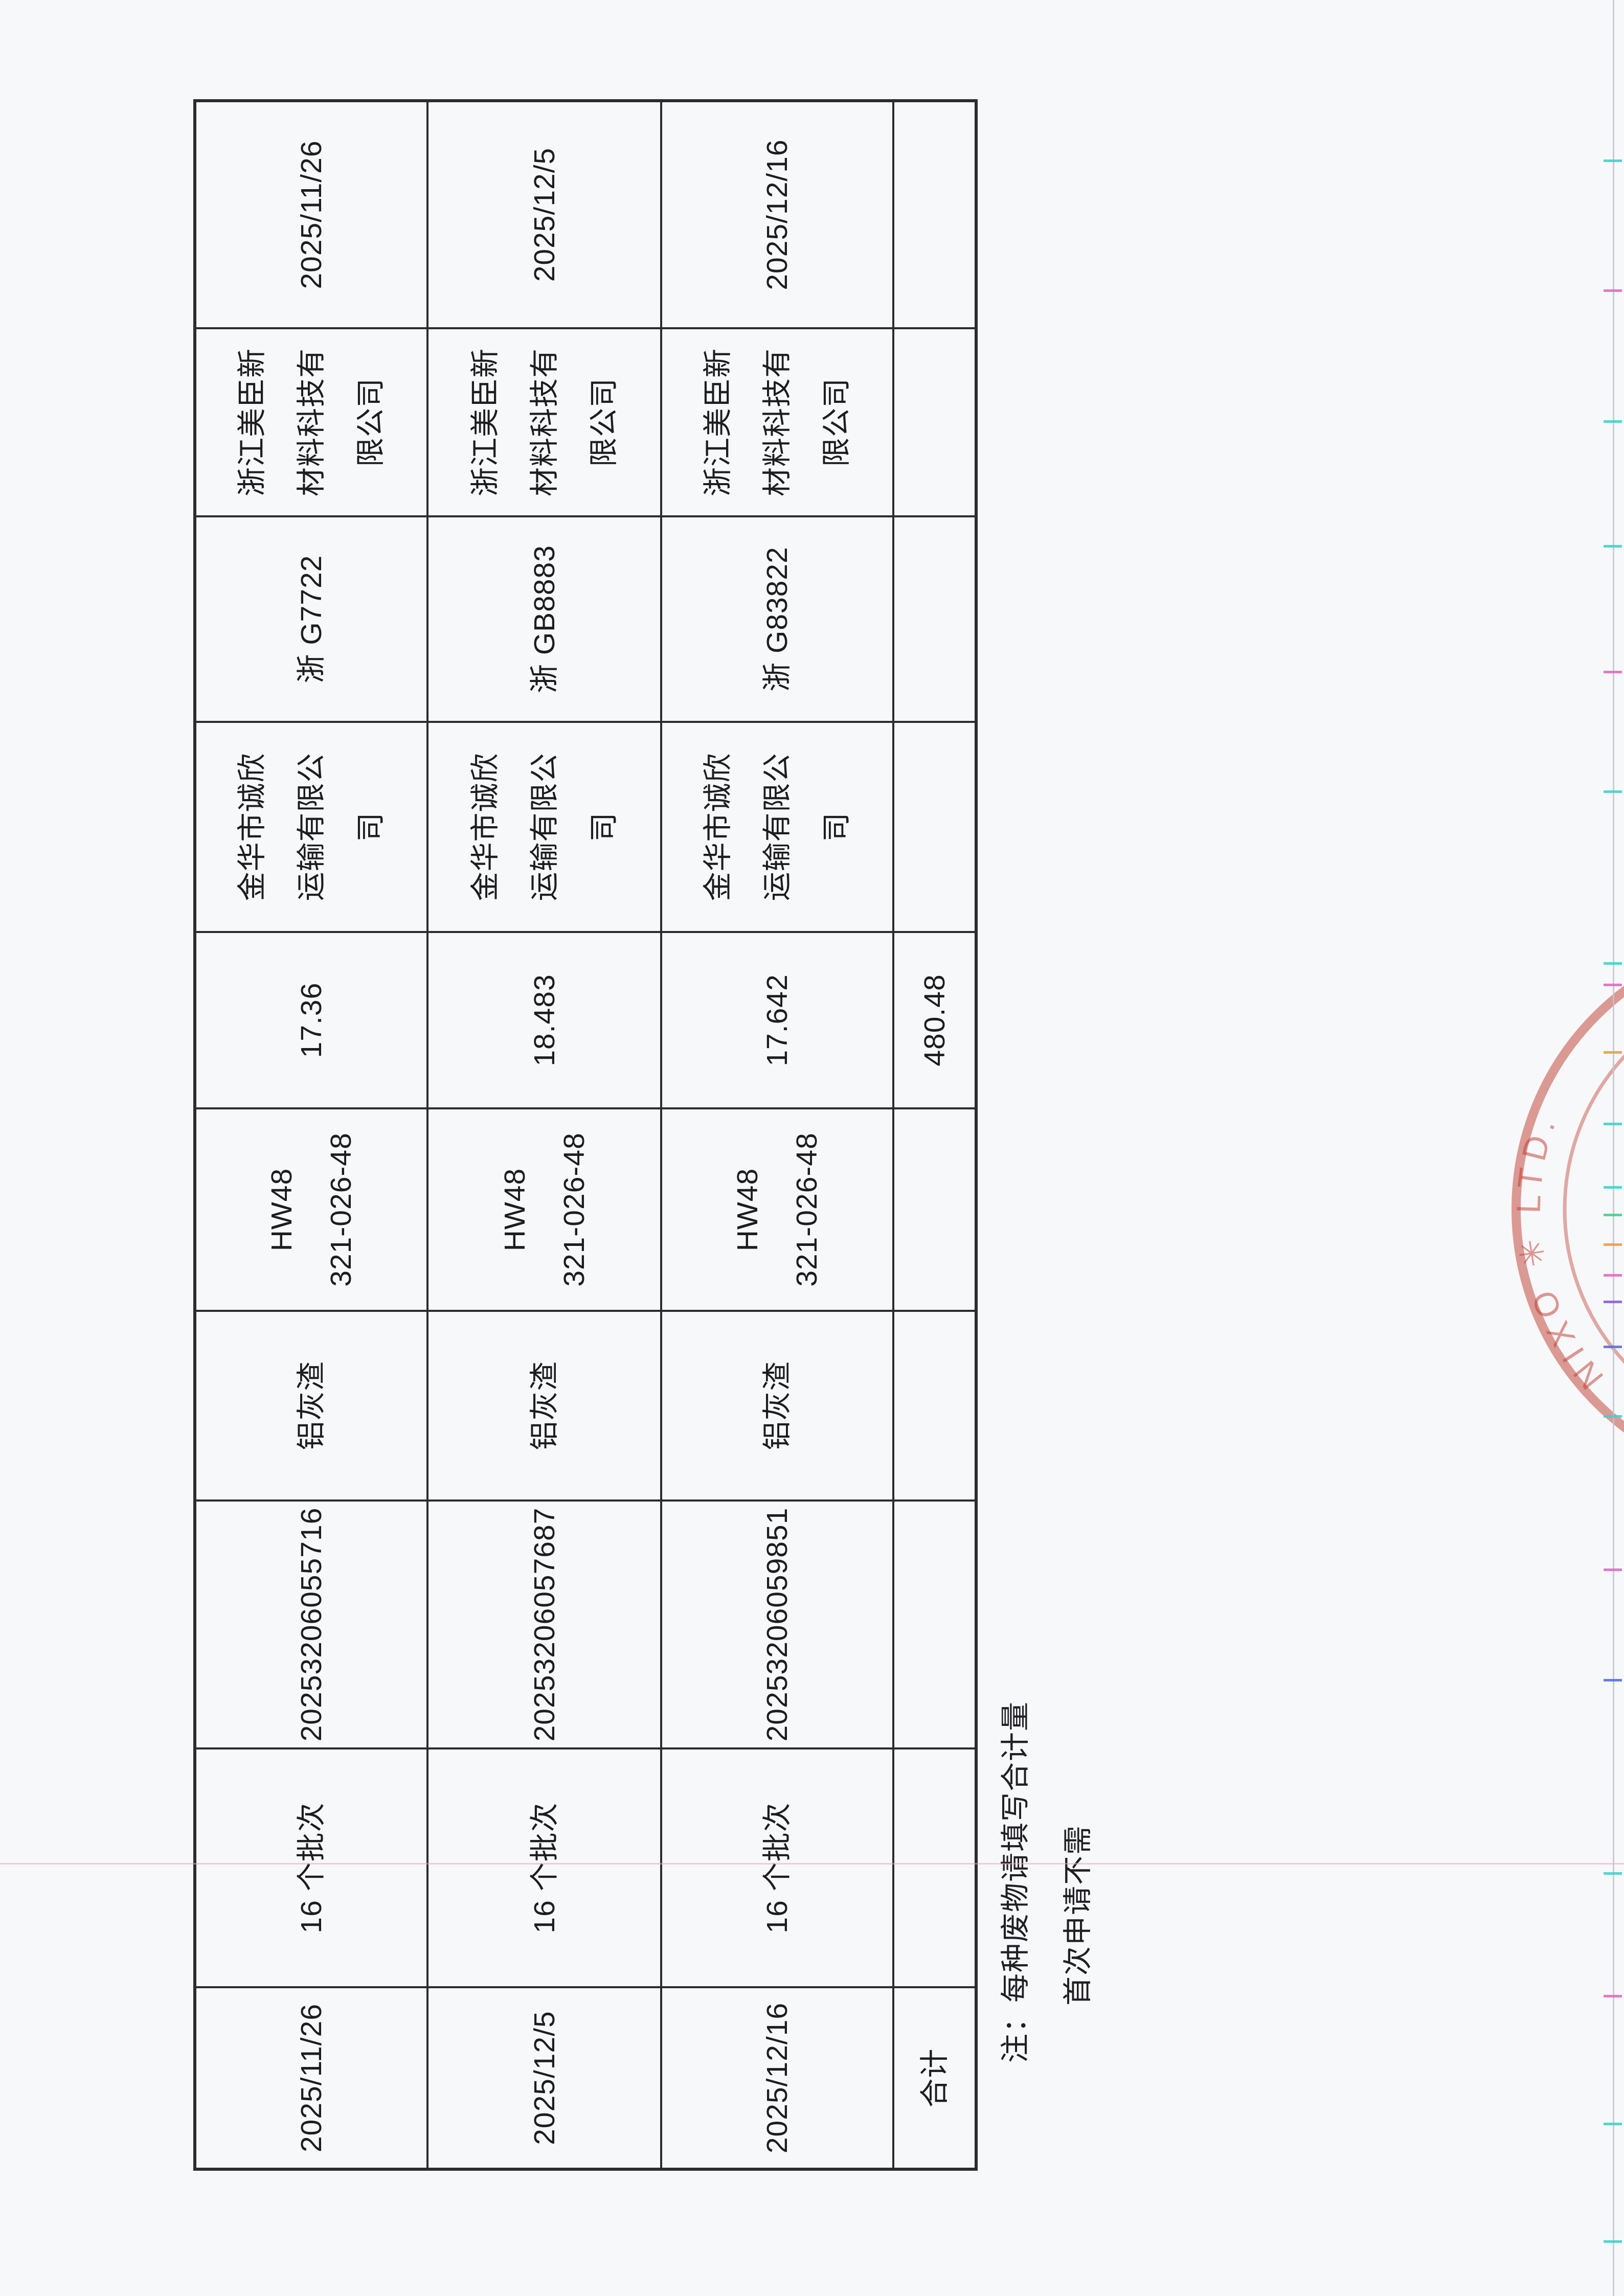  I want to click on cell-quantity: 17.36, so click(311, 1020).